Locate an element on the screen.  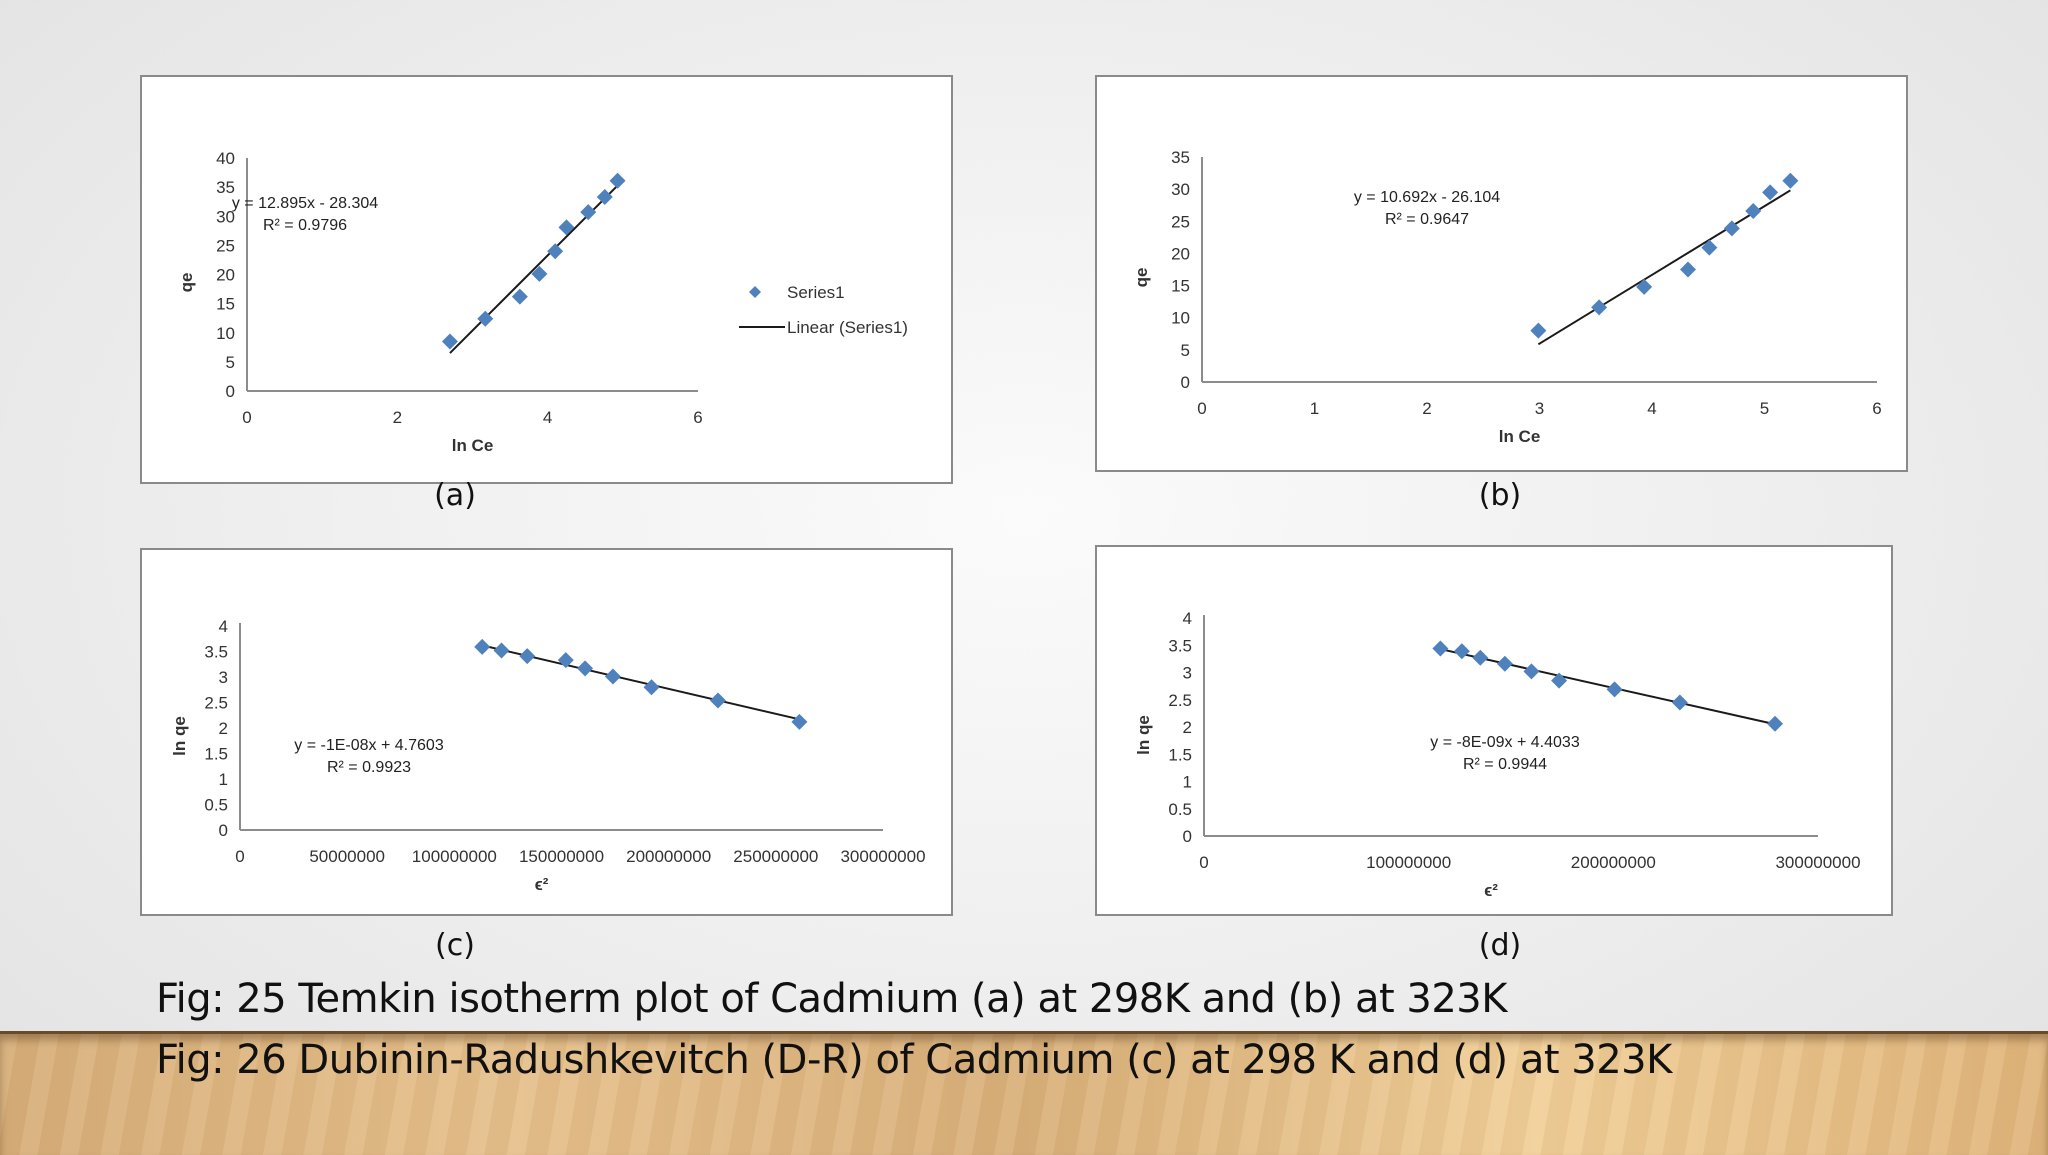
x-tick-label: 5 is located at coordinates (1764, 408).